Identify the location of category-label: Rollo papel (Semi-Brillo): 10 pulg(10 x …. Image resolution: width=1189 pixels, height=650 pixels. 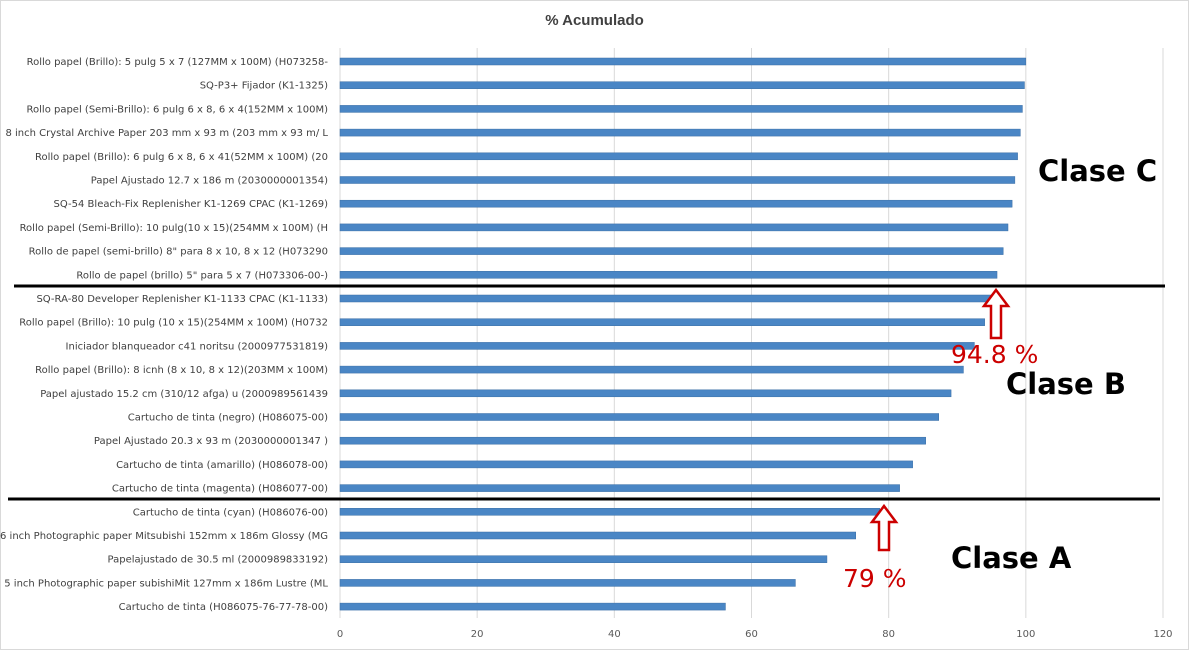
(174, 228).